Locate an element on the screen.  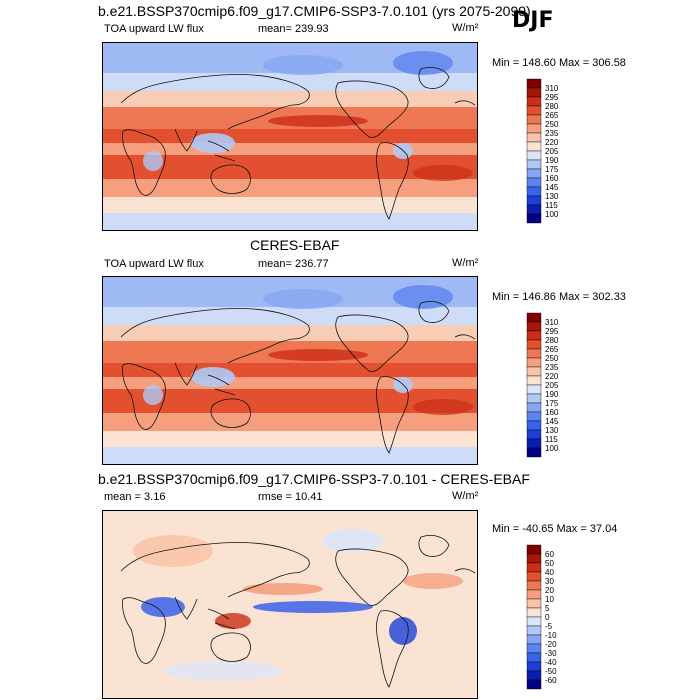
colorbar-tick-label: 20 is located at coordinates (549, 590).